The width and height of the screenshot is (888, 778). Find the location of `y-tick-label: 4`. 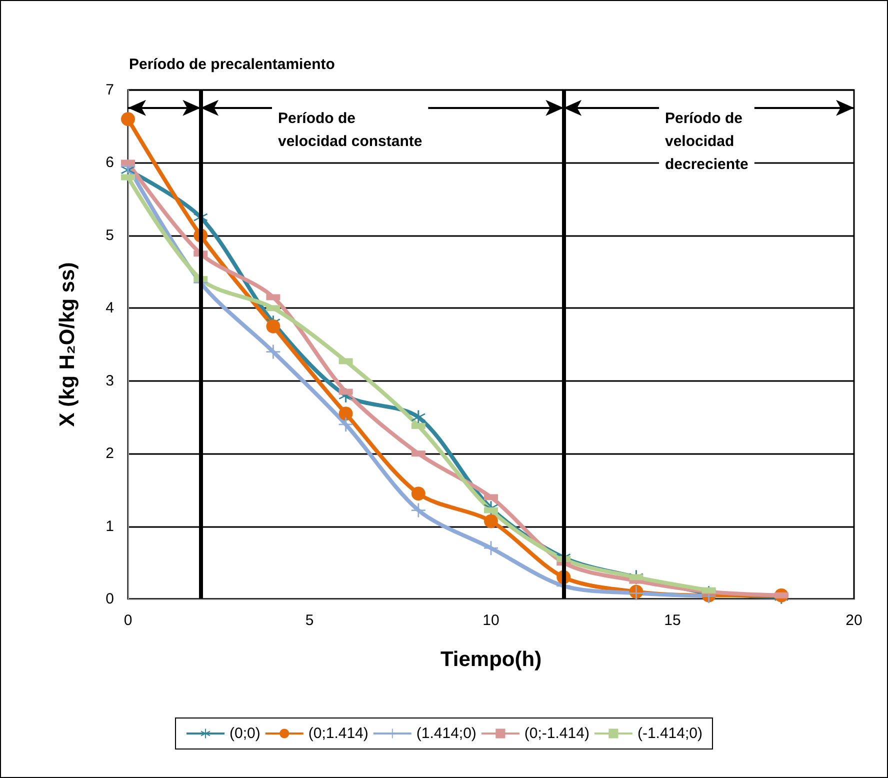

y-tick-label: 4 is located at coordinates (110, 308).